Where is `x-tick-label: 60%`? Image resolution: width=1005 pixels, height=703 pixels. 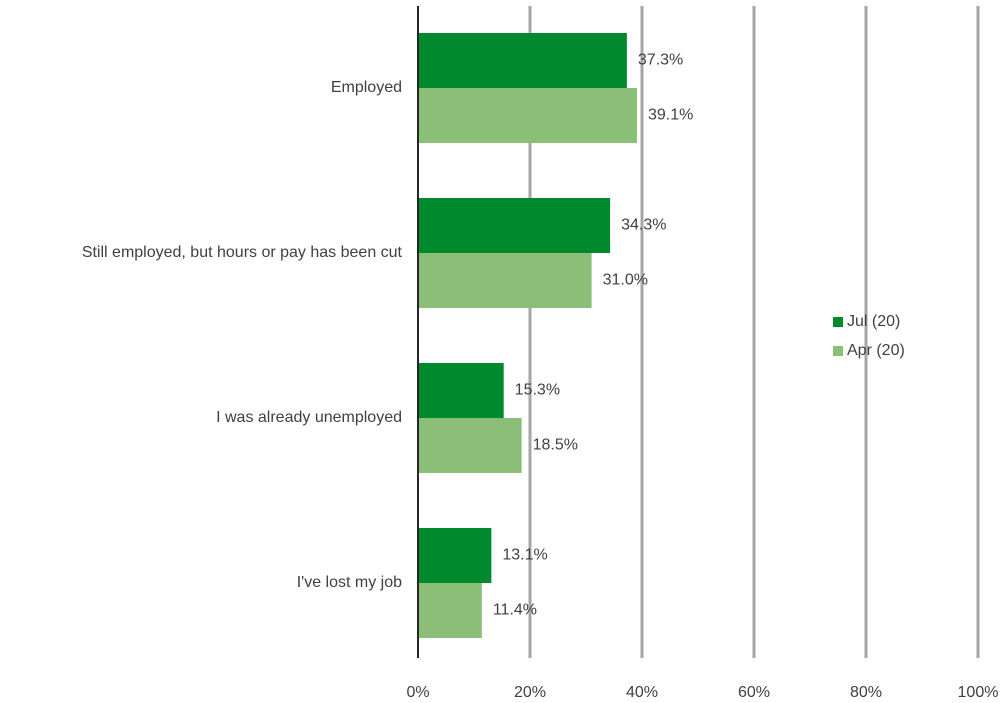 x-tick-label: 60% is located at coordinates (754, 692).